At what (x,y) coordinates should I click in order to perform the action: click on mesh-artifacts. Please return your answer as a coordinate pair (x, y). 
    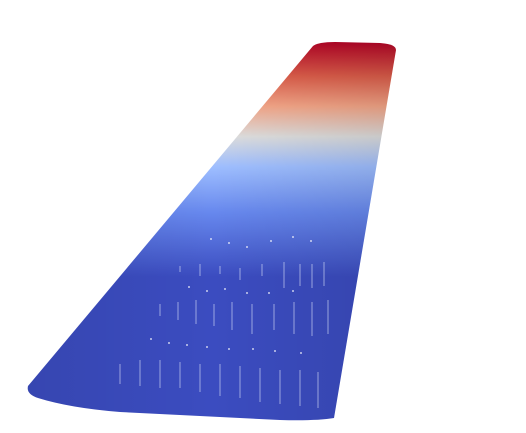
    Looking at the image, I should click on (224, 335).